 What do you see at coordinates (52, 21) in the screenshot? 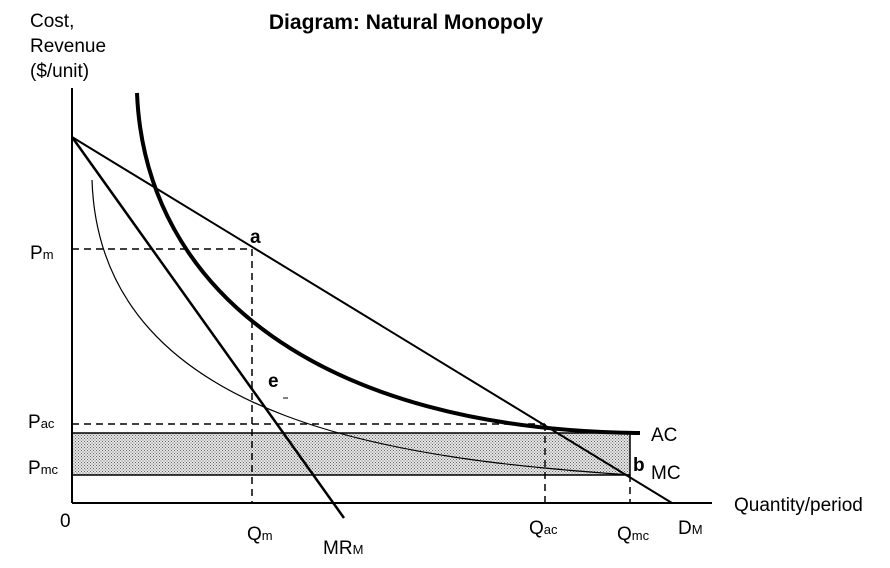
I see `y-axis-label-line1: Cost,` at bounding box center [52, 21].